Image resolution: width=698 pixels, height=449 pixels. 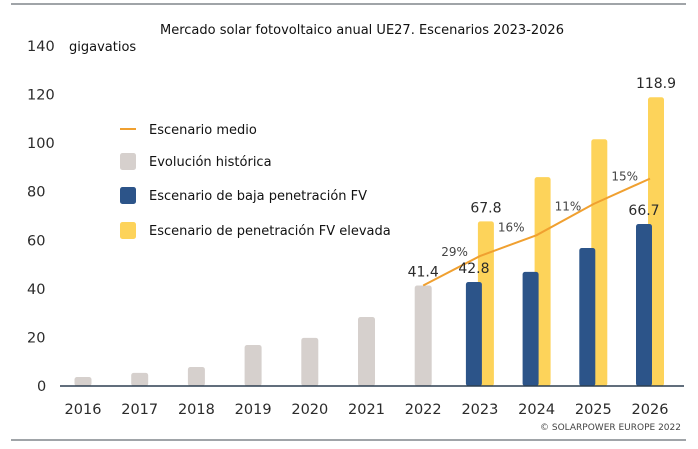 What do you see at coordinates (656, 84) in the screenshot?
I see `data-label: 118.9` at bounding box center [656, 84].